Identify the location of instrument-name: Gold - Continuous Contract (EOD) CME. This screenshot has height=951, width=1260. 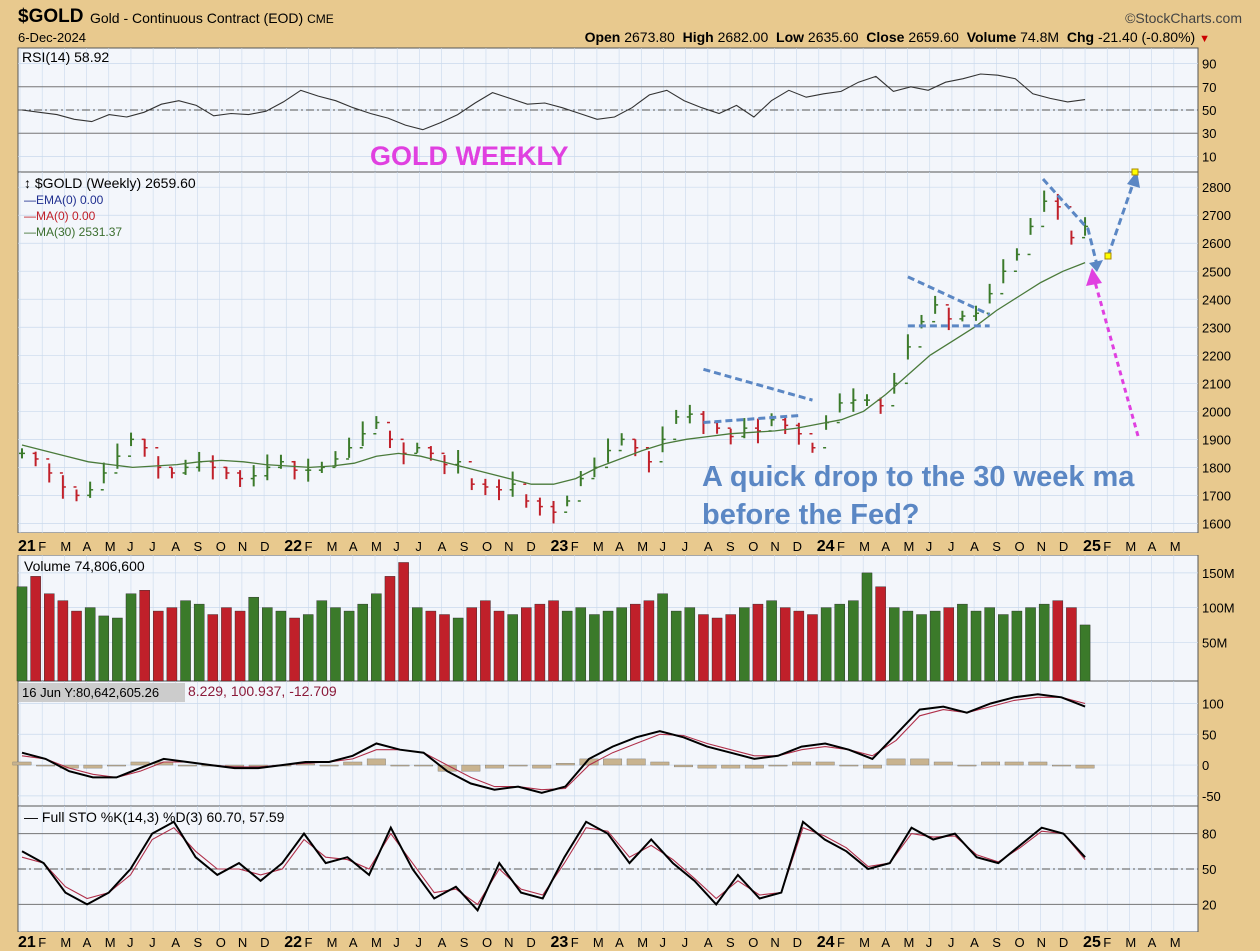
(212, 18).